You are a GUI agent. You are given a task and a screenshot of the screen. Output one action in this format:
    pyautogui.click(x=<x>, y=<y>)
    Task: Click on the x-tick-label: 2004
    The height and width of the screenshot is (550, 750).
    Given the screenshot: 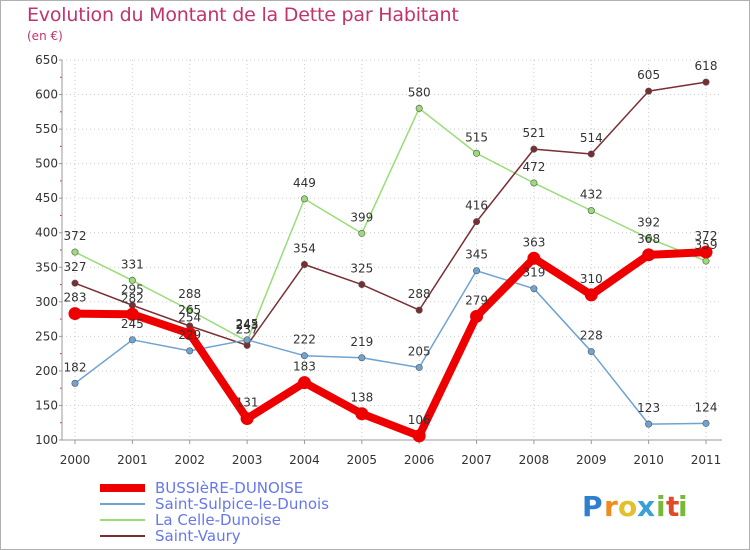 What is the action you would take?
    pyautogui.click(x=304, y=460)
    